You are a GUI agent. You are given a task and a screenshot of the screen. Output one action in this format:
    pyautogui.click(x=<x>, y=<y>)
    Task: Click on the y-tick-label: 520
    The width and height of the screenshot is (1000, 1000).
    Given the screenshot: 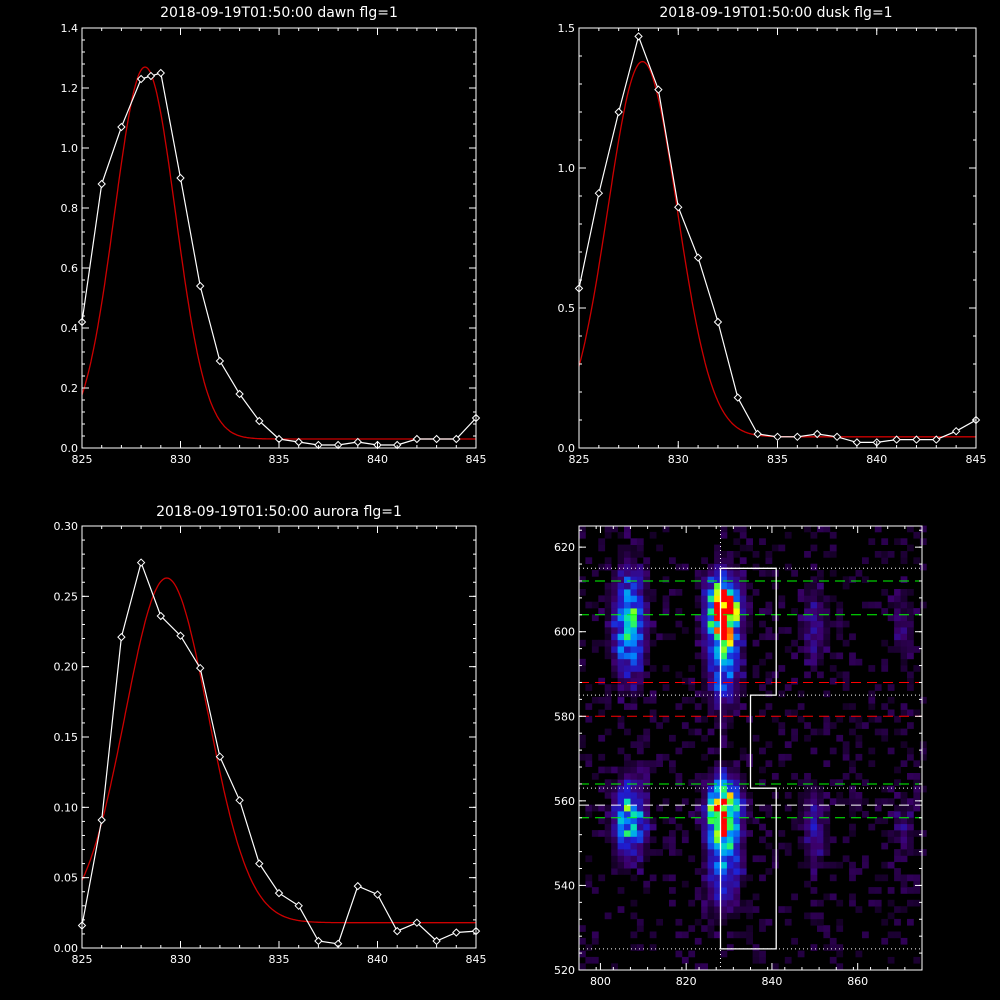 What is the action you would take?
    pyautogui.click(x=564, y=970)
    